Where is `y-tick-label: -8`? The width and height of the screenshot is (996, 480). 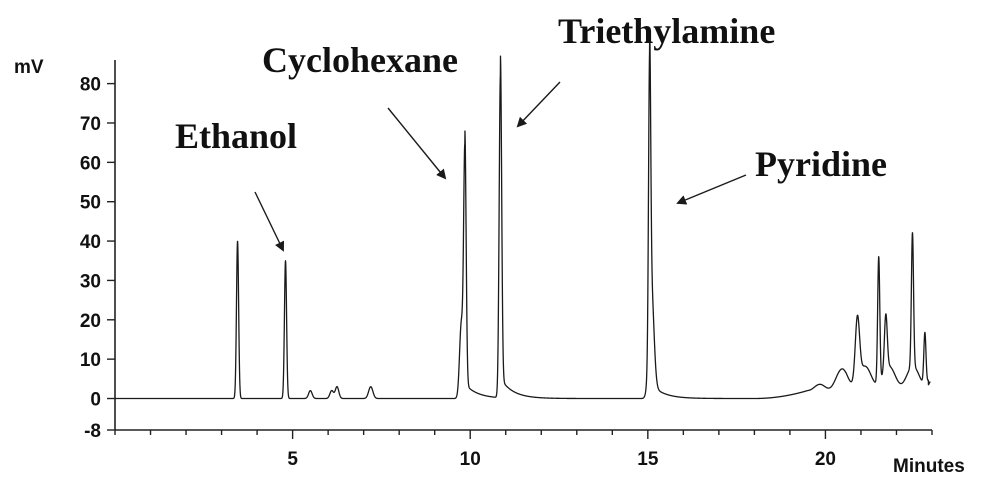 y-tick-label: -8 is located at coordinates (92, 431).